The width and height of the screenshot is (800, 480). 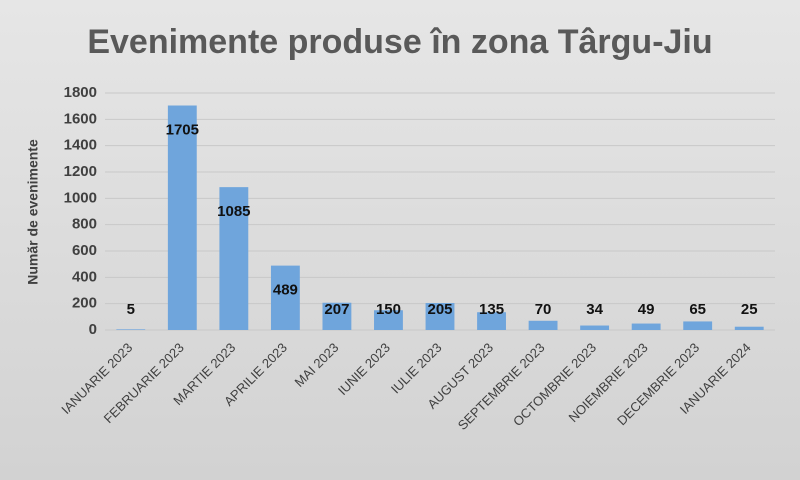 I want to click on data-label: 150, so click(x=388, y=309).